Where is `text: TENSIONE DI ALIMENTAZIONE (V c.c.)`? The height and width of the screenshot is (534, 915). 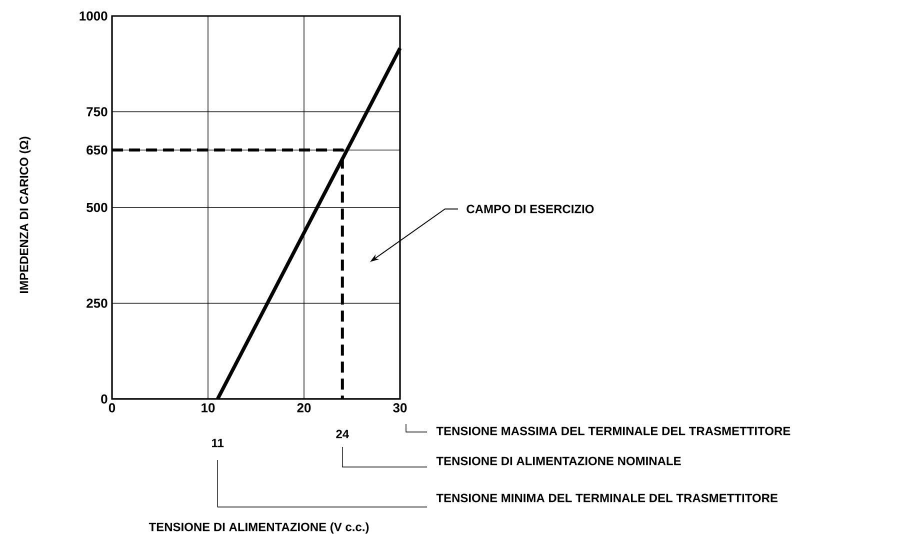
text: TENSIONE DI ALIMENTAZIONE (V c.c.) is located at coordinates (258, 528).